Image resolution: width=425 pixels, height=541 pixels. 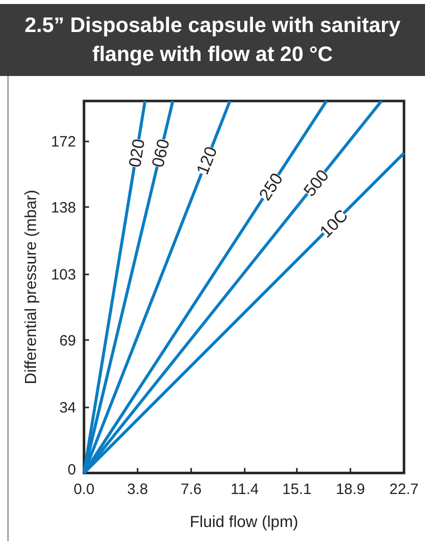 What do you see at coordinates (206, 161) in the screenshot?
I see `text: 120` at bounding box center [206, 161].